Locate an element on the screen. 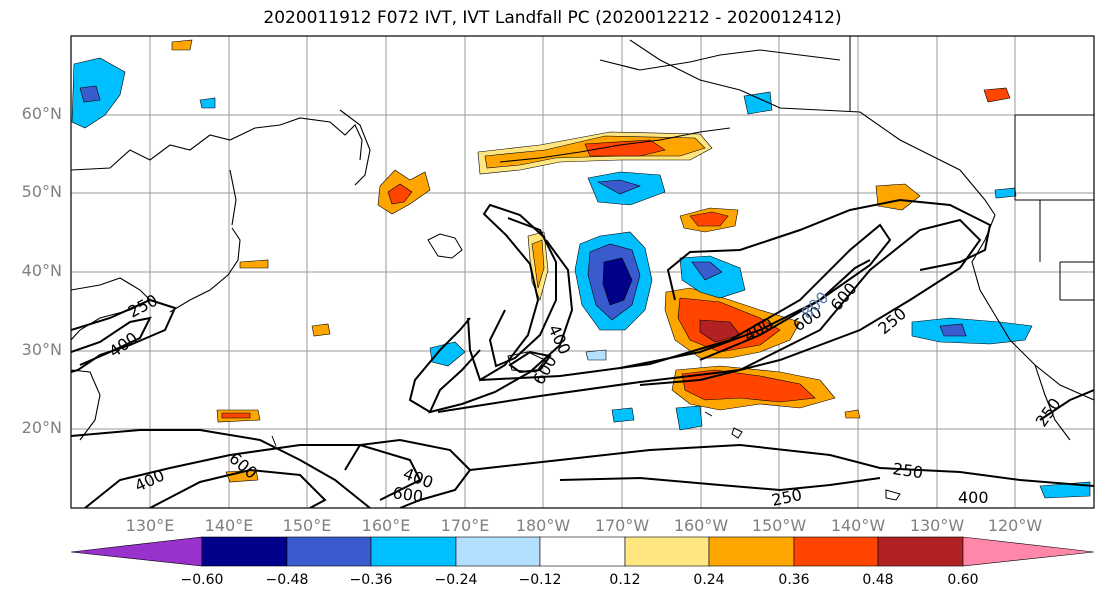 The width and height of the screenshot is (1105, 601). baja is located at coordinates (1052, 402).